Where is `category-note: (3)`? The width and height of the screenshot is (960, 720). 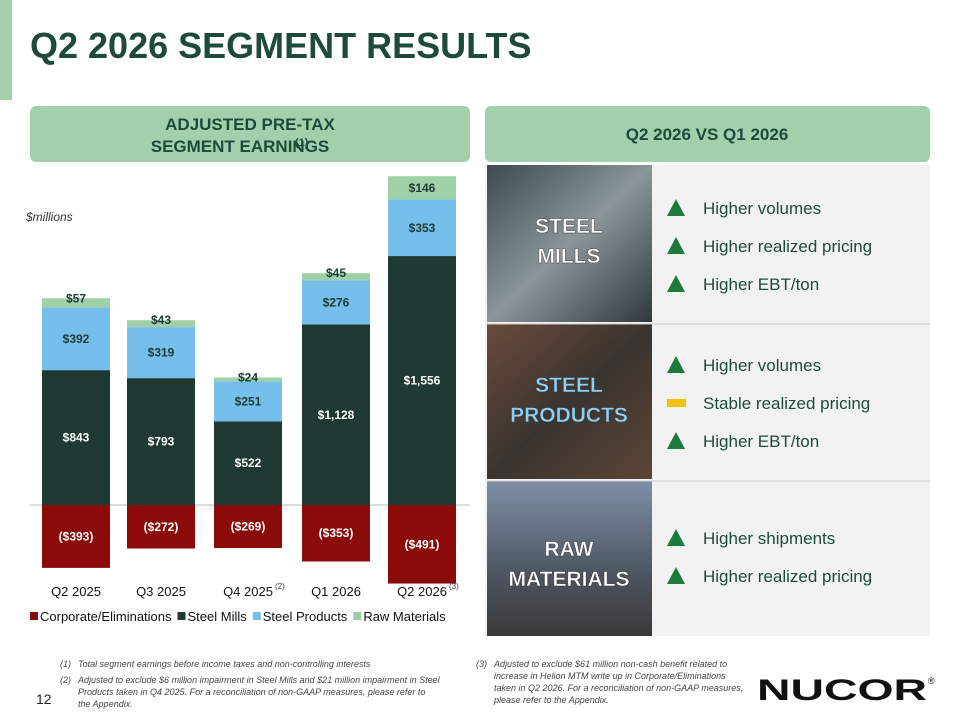
category-note: (3) is located at coordinates (454, 586).